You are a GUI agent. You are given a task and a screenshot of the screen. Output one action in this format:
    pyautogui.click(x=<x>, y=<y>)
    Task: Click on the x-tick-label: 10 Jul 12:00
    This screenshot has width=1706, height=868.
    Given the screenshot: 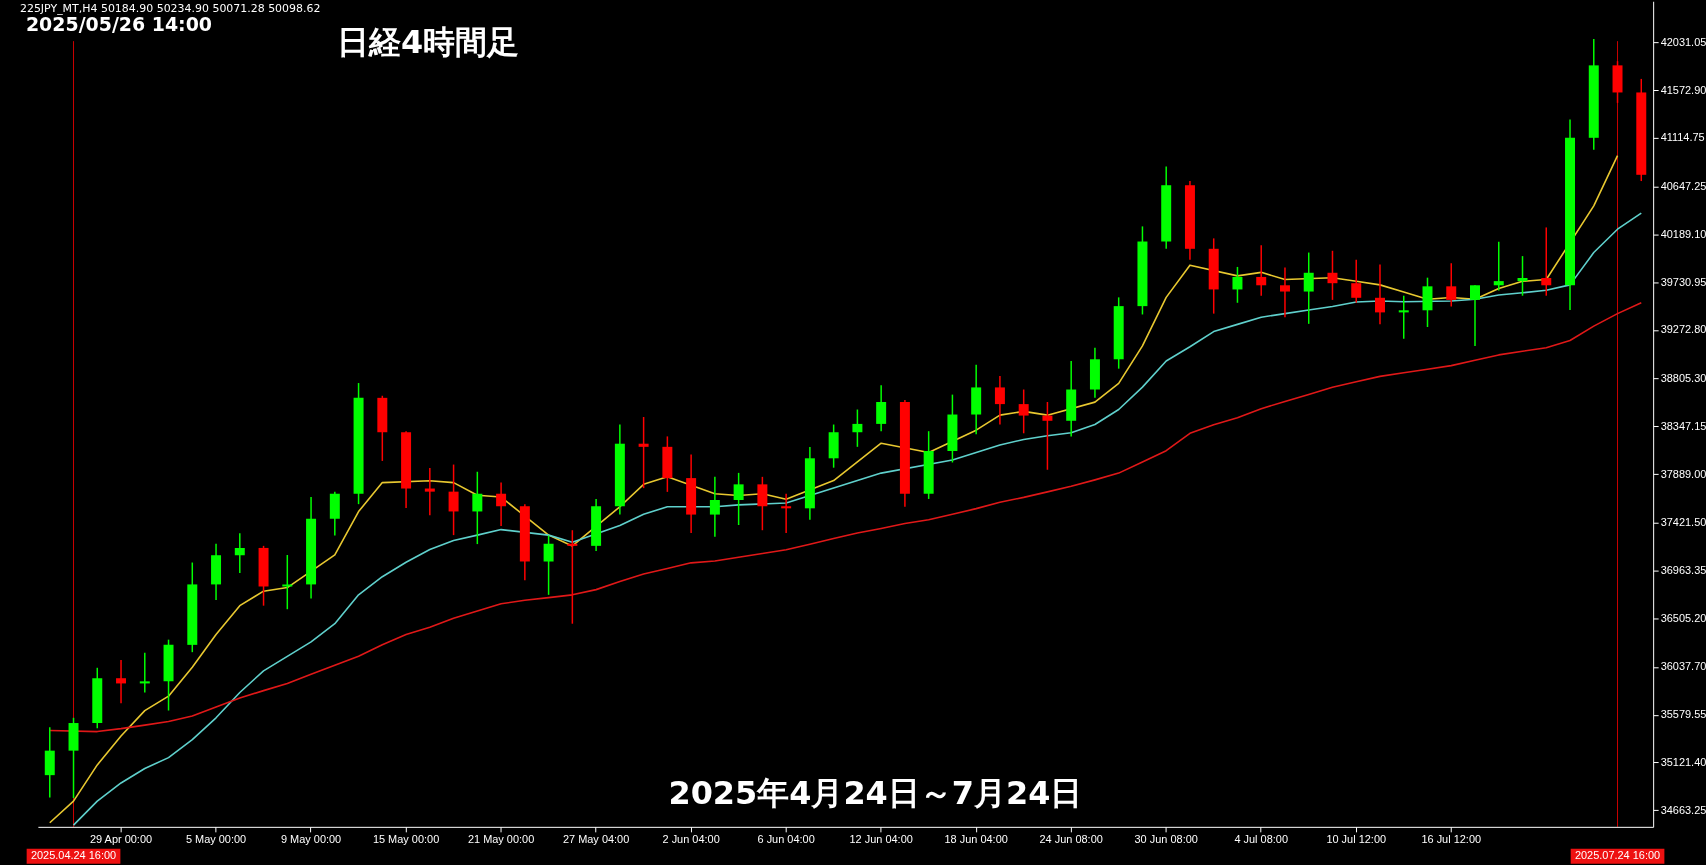 What is the action you would take?
    pyautogui.click(x=1356, y=839)
    